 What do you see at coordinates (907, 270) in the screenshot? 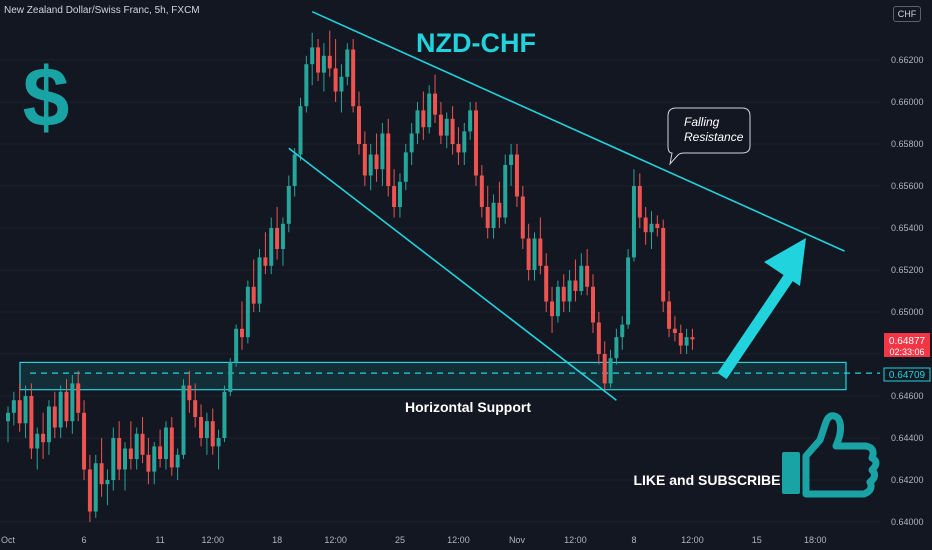
I see `y-tick-label: 0.65200` at bounding box center [907, 270].